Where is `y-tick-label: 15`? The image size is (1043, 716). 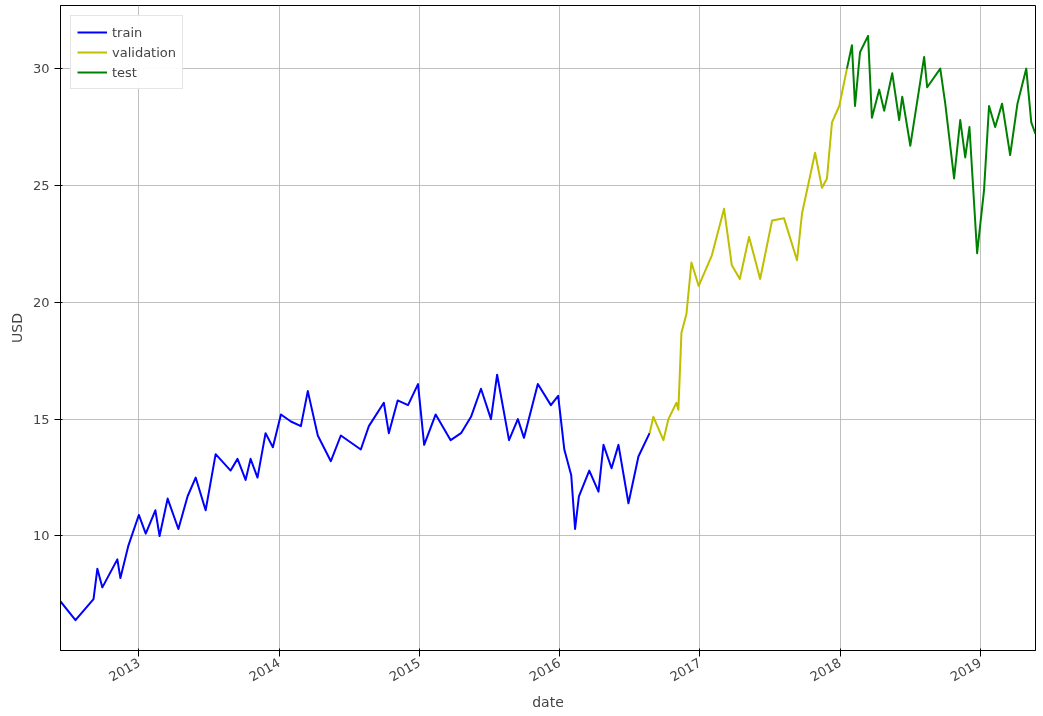 y-tick-label: 15 is located at coordinates (41, 419).